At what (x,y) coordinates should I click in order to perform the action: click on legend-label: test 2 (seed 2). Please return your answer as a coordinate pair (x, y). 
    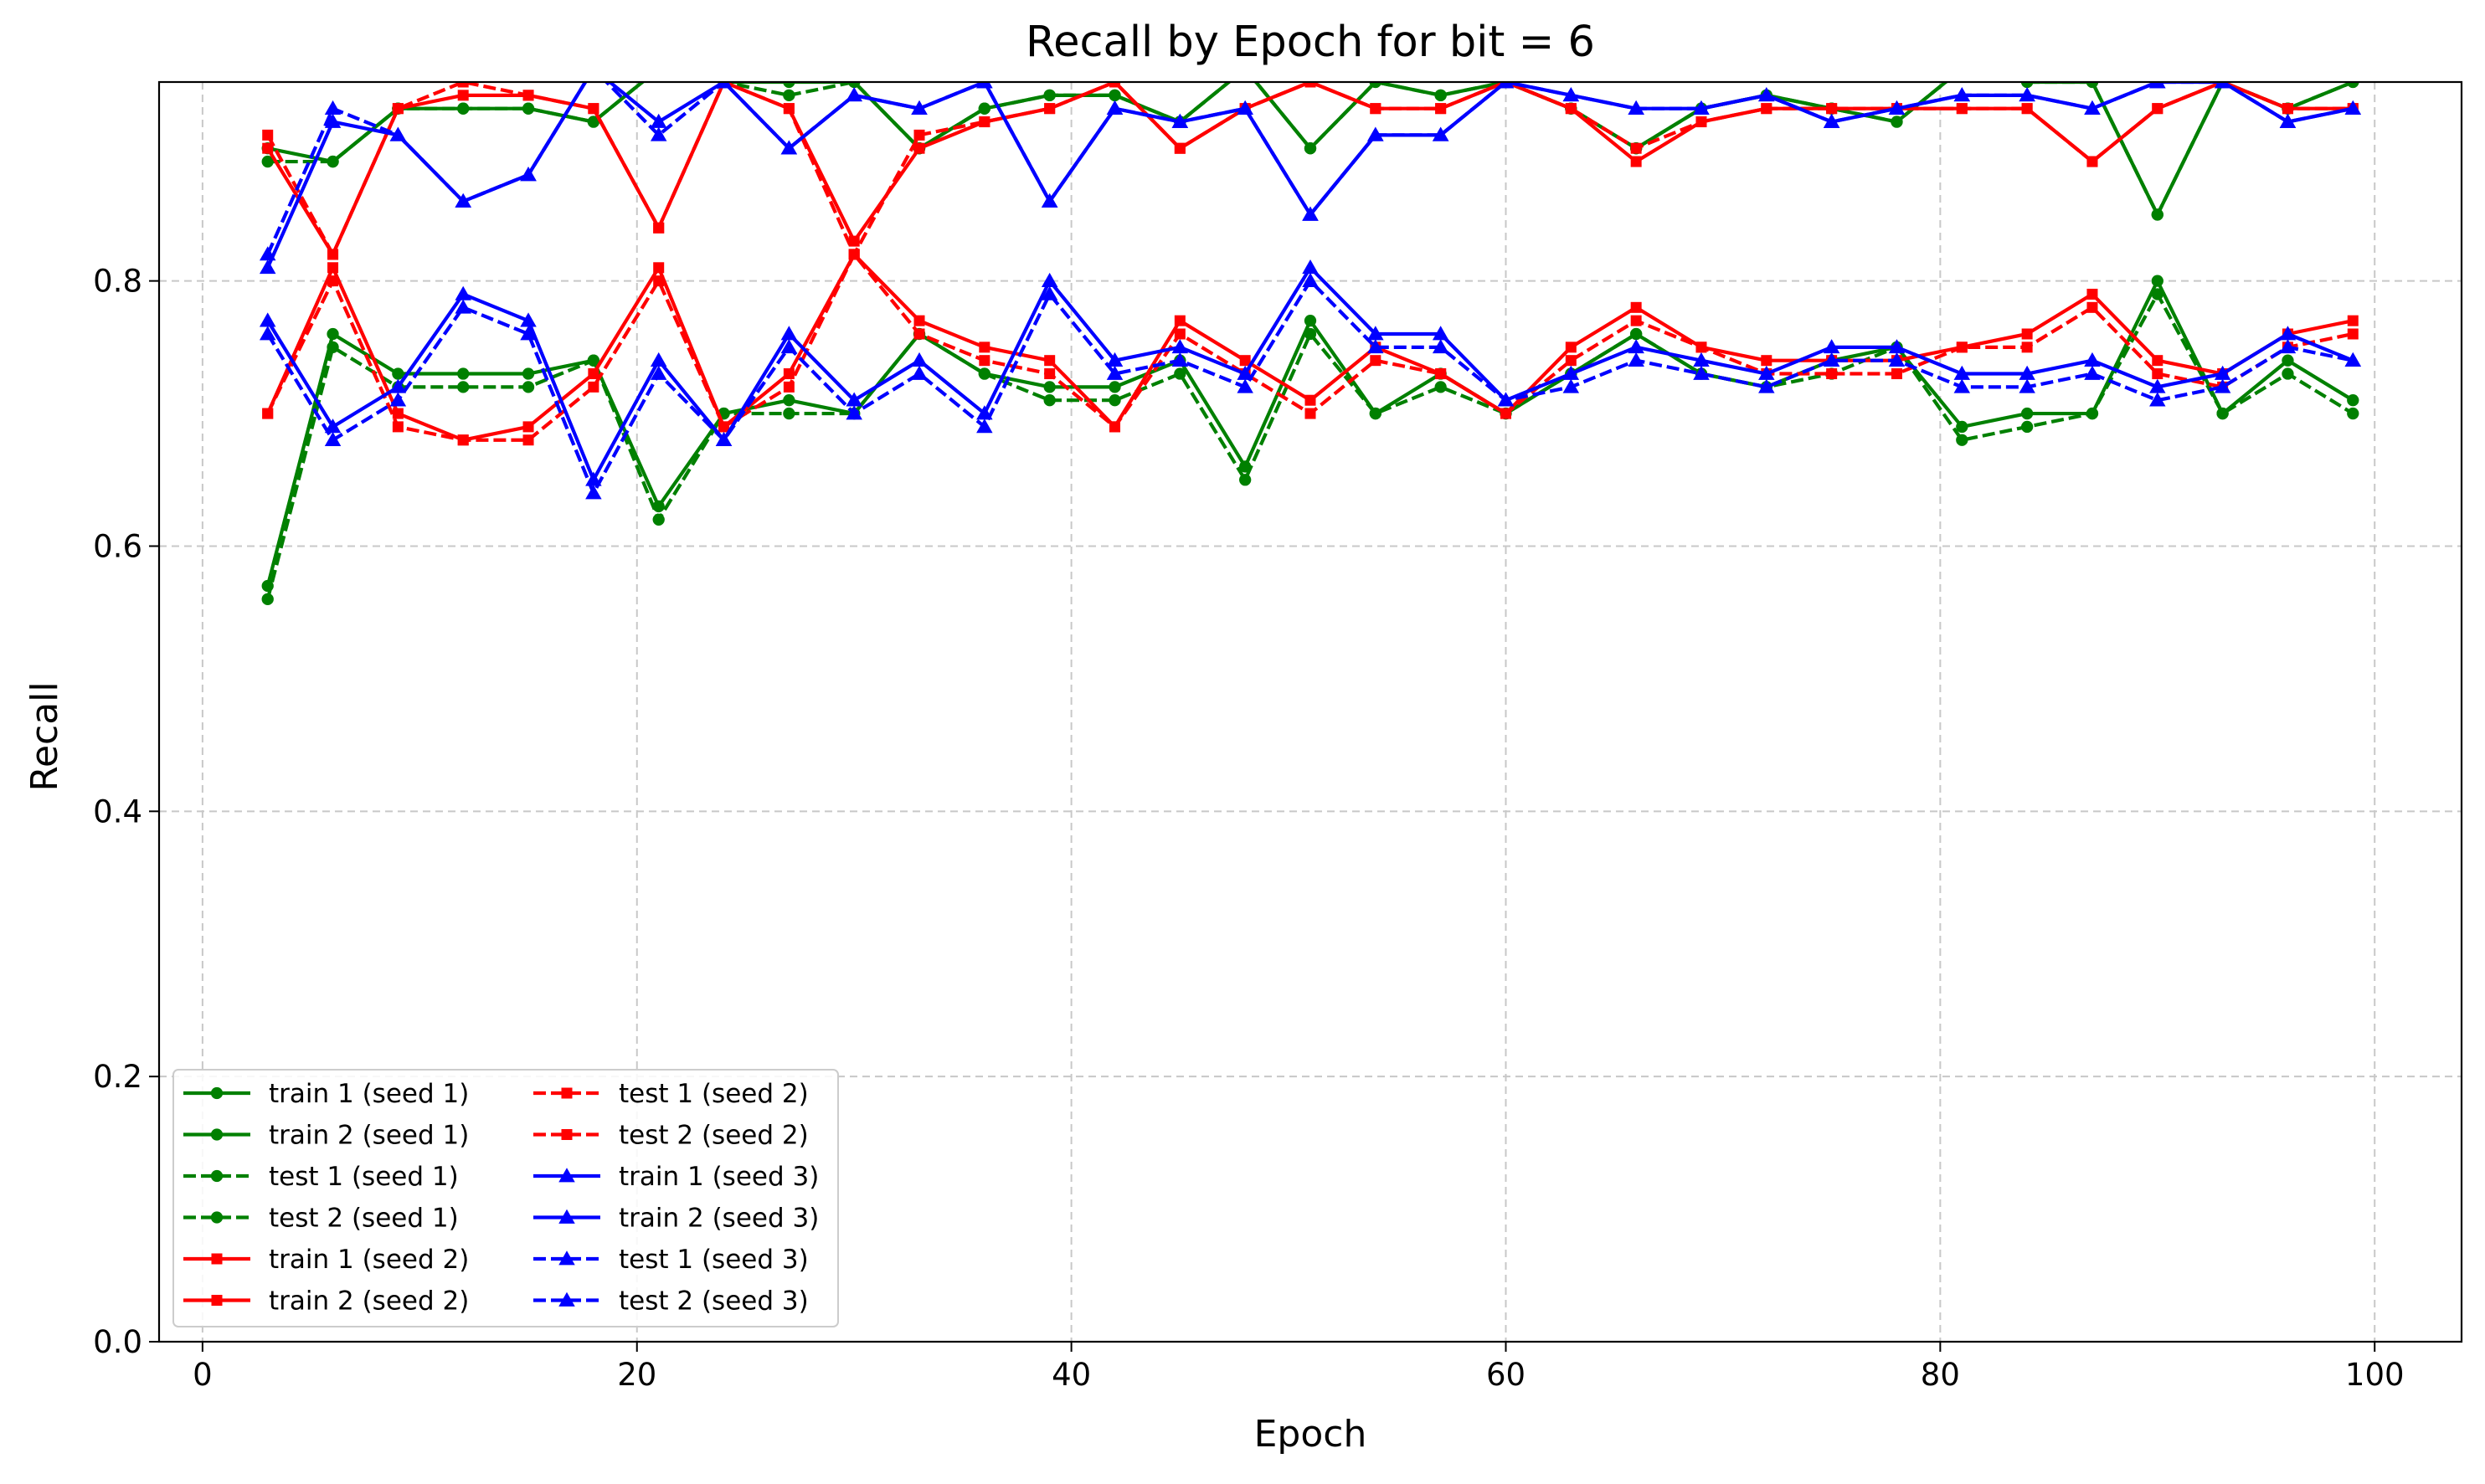
    Looking at the image, I should click on (714, 1136).